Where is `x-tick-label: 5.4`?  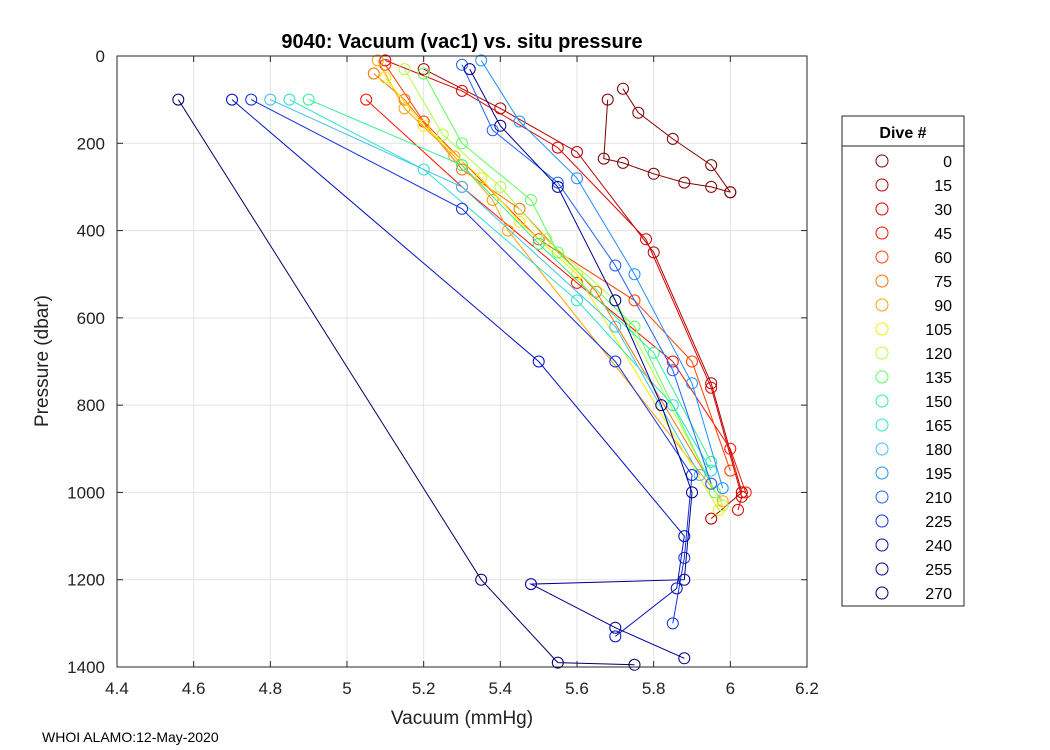 x-tick-label: 5.4 is located at coordinates (501, 688).